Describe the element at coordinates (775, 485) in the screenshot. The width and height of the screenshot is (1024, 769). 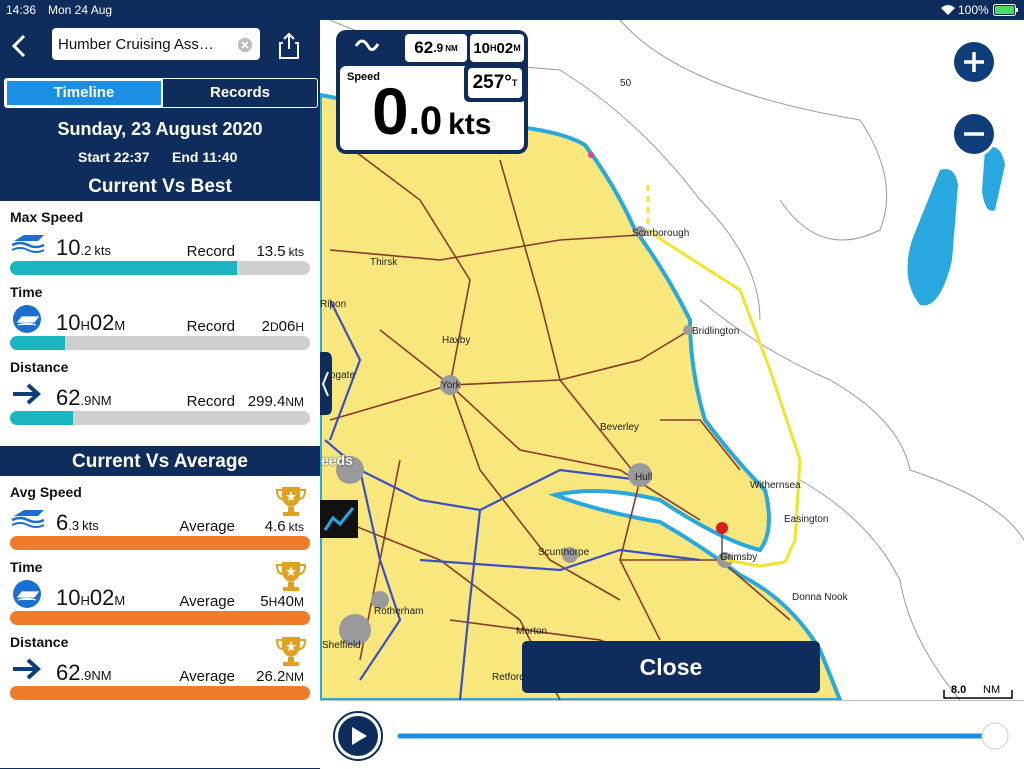
I see `map-label: Withernsea` at that location.